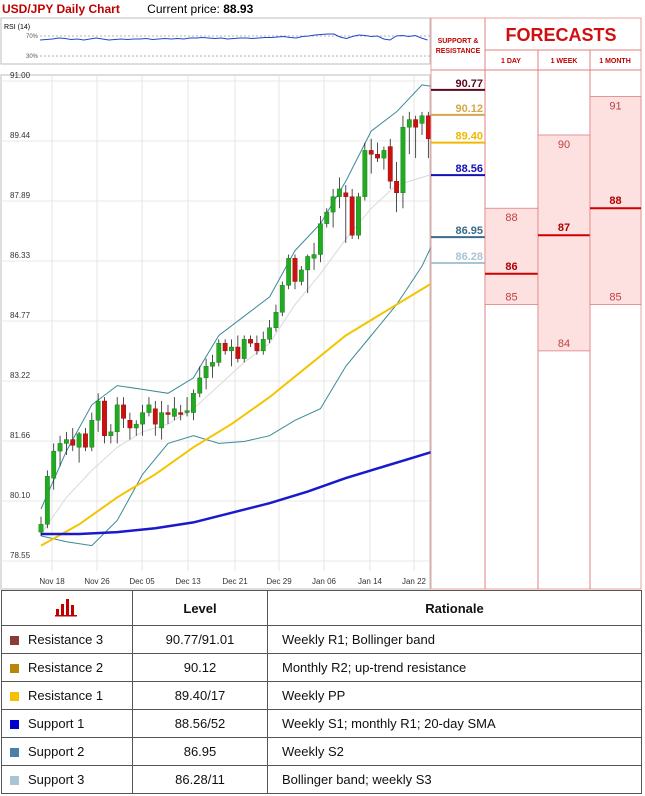 Image resolution: width=645 pixels, height=796 pixels. I want to click on x-tick-label: Dec 21, so click(235, 581).